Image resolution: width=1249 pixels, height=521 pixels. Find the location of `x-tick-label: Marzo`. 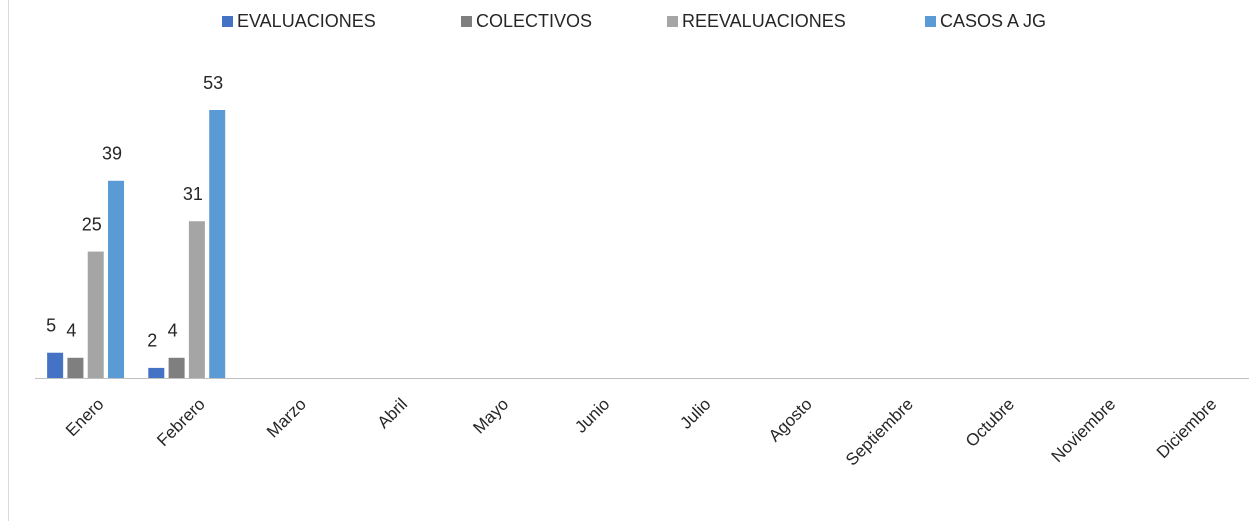

x-tick-label: Marzo is located at coordinates (286, 418).